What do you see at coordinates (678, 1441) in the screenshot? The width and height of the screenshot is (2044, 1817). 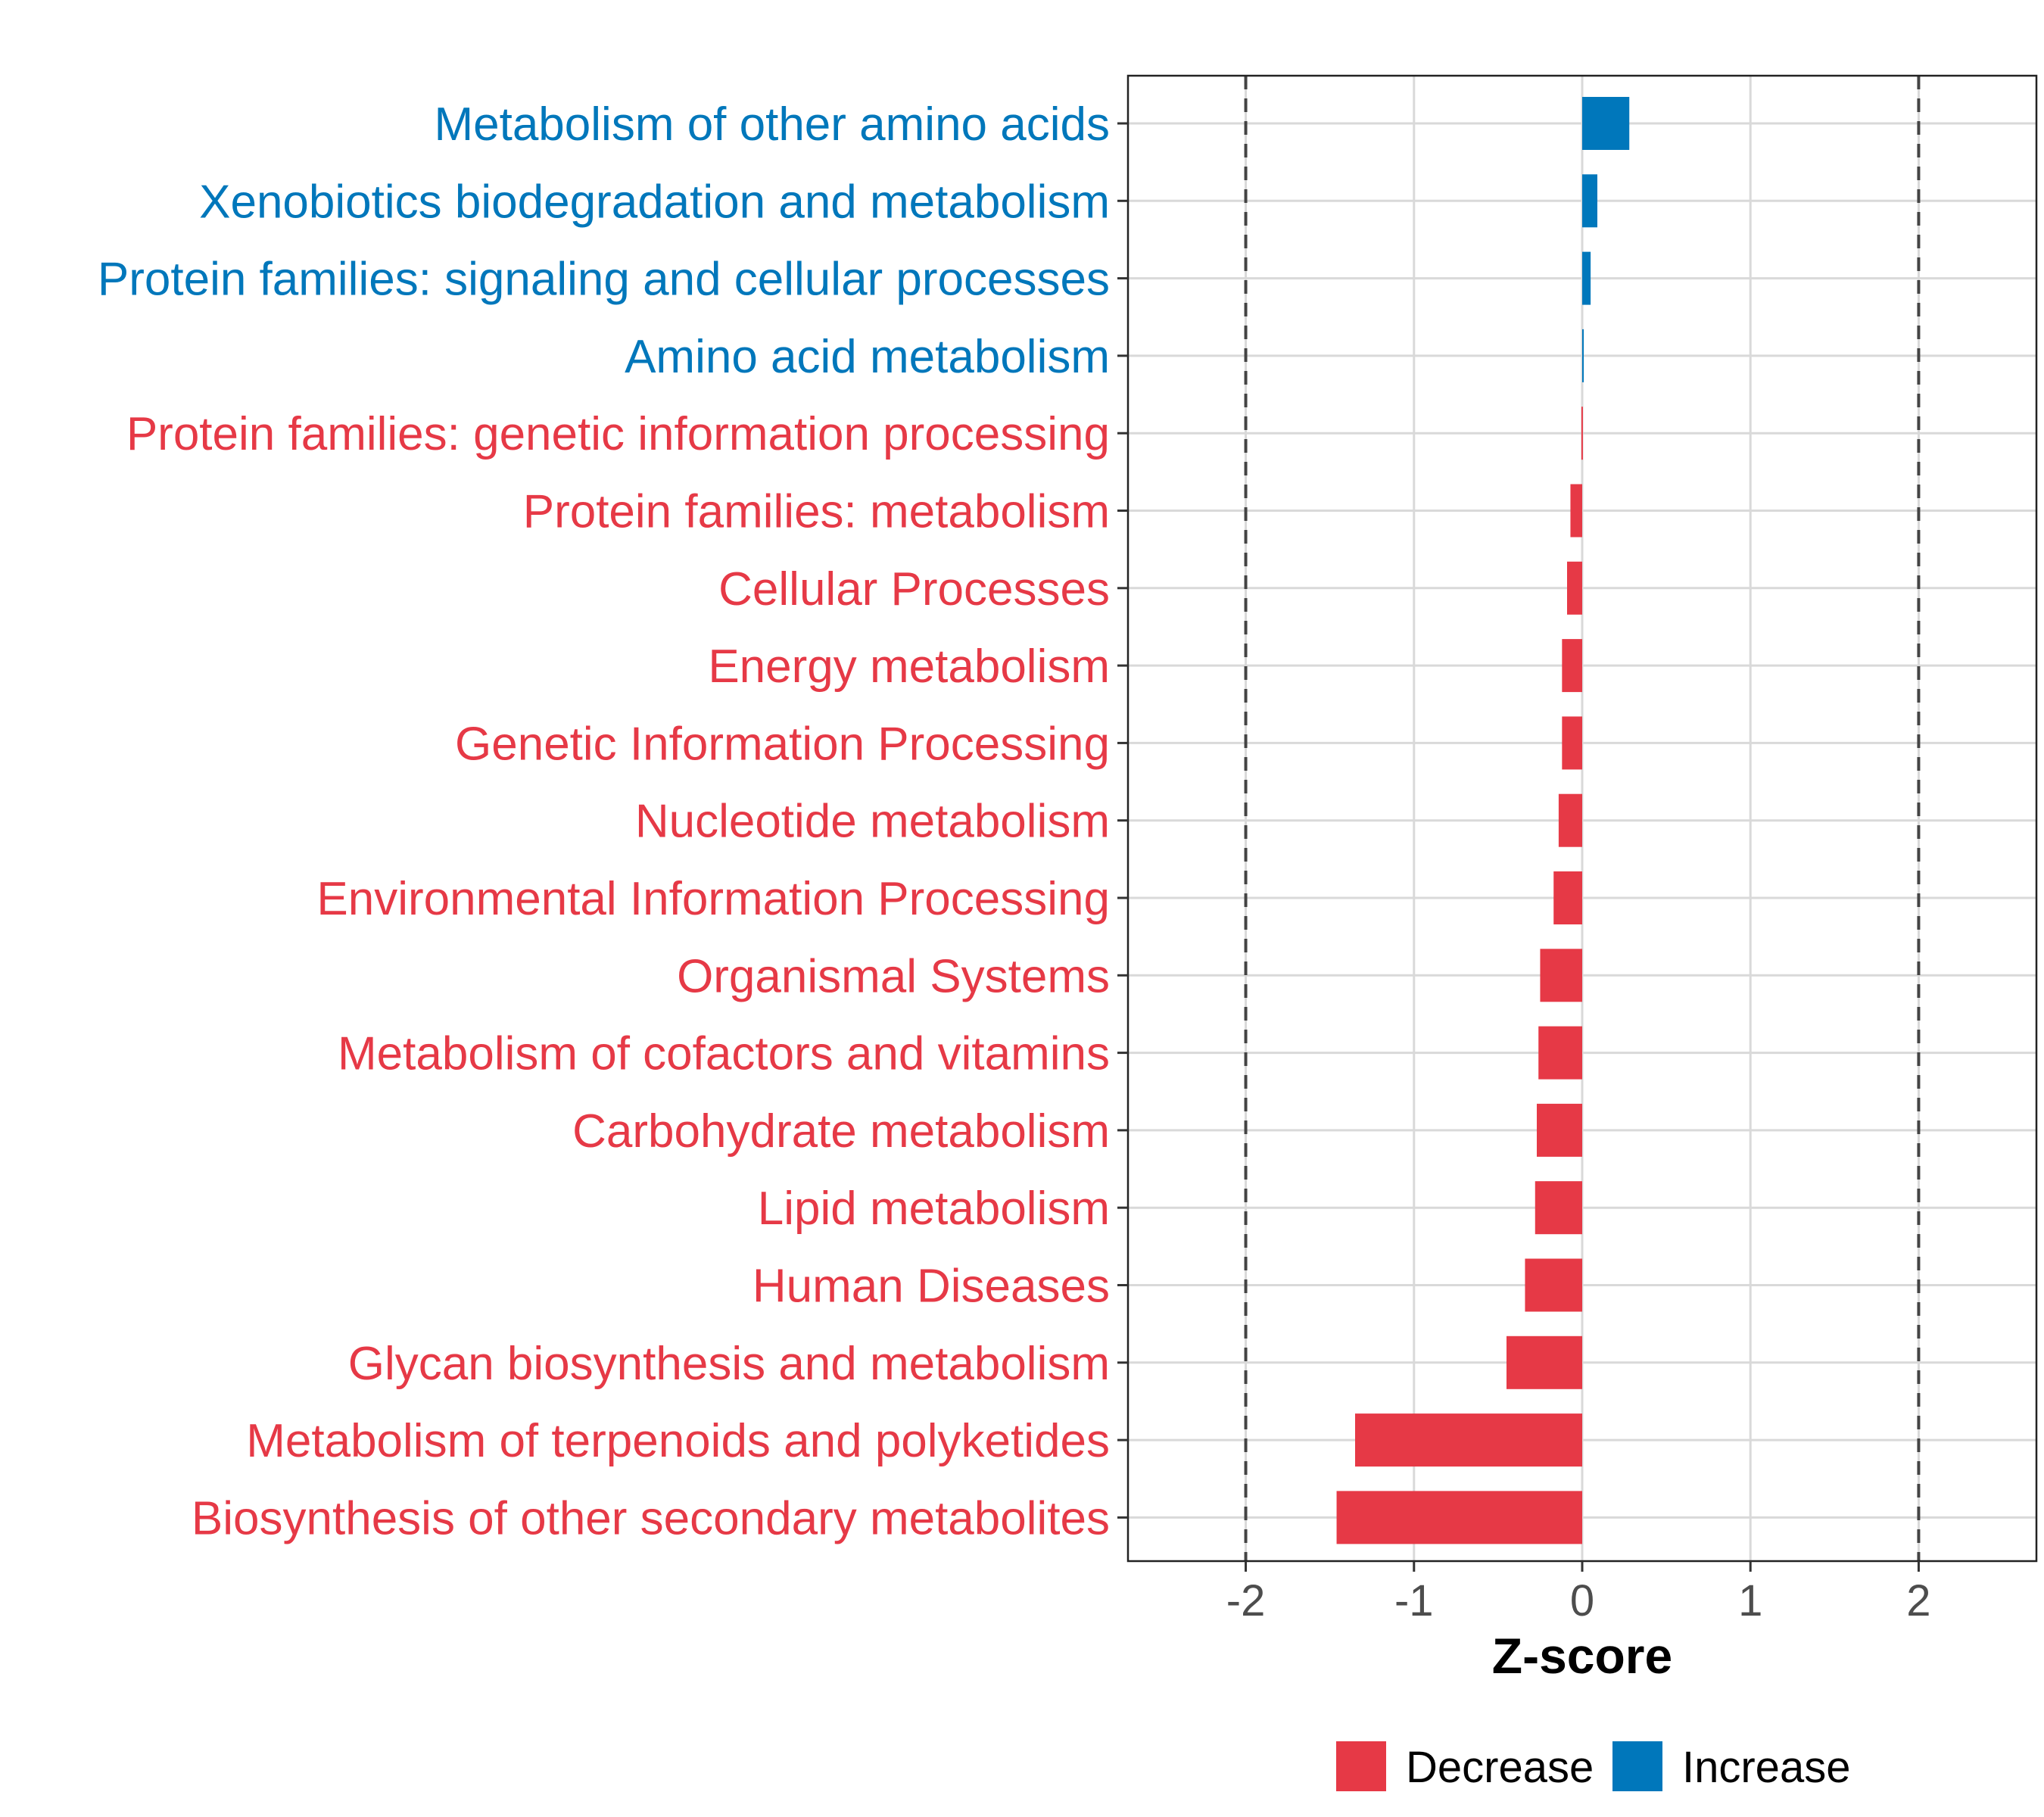 I see `category-label-17: Metabolism of terpenoids and polyketides` at bounding box center [678, 1441].